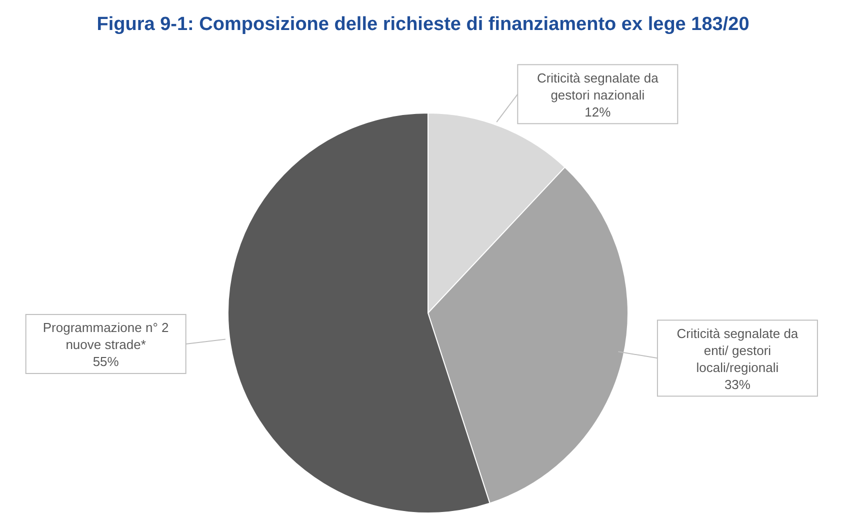 The image size is (846, 522). I want to click on slice-label: Programmazione n° 2 nuove strade*, so click(105, 336).